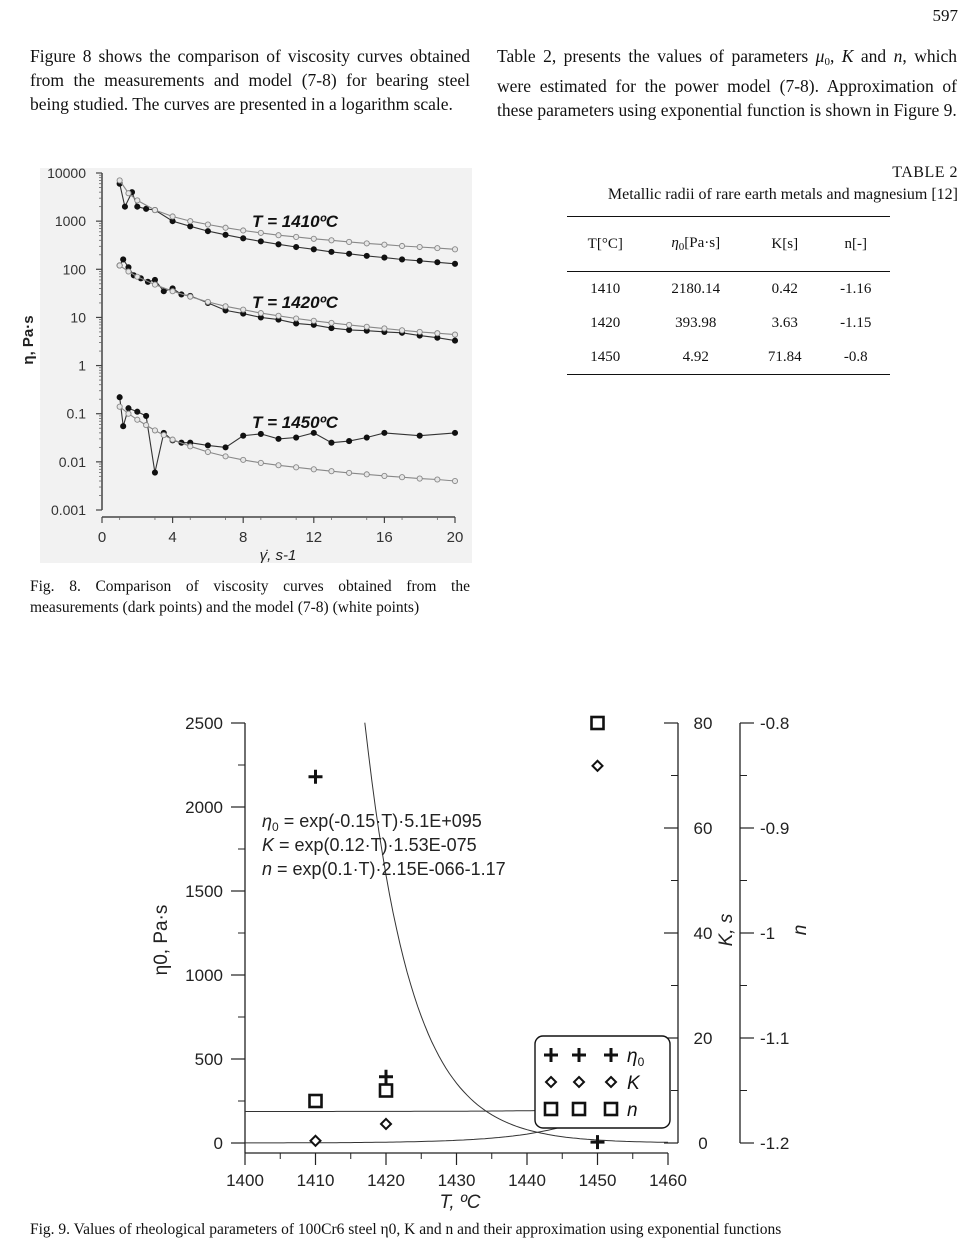  Describe the element at coordinates (703, 933) in the screenshot. I see `k-tick-label: 40` at that location.